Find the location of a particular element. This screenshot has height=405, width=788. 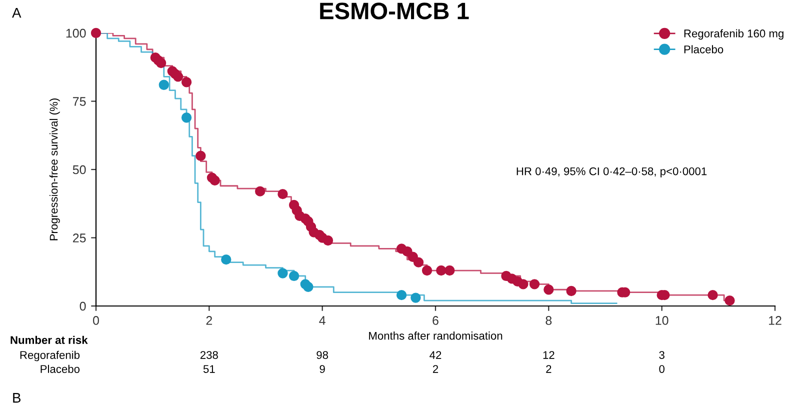

y-tick-label: 50 is located at coordinates (79, 169).